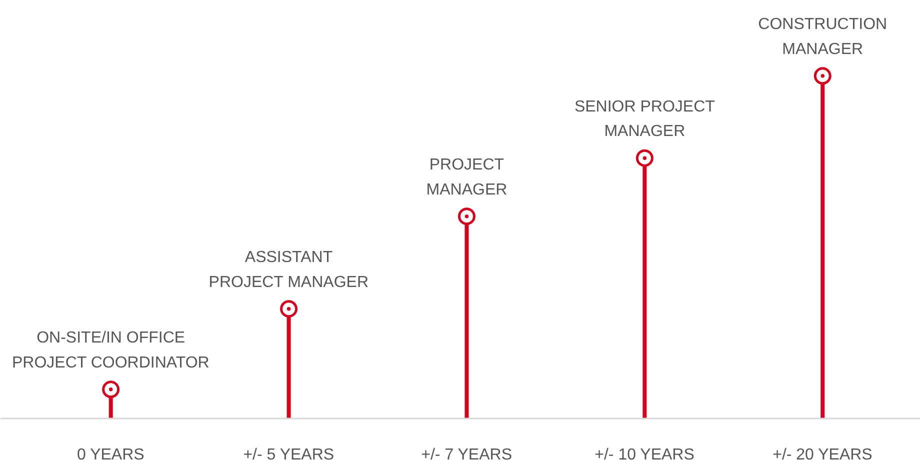 The image size is (920, 466). What do you see at coordinates (467, 177) in the screenshot?
I see `annotation: PROJECT MANAGER` at bounding box center [467, 177].